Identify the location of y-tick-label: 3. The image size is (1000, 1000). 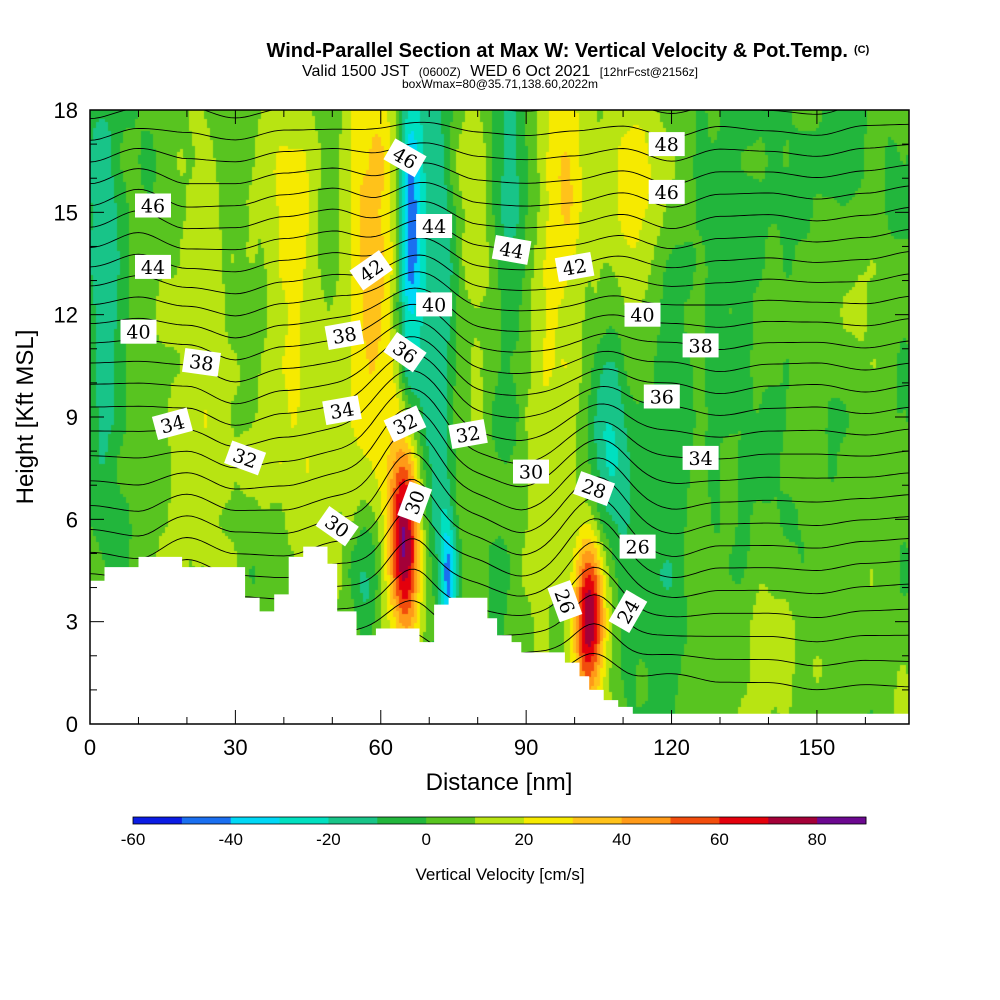
(72, 622).